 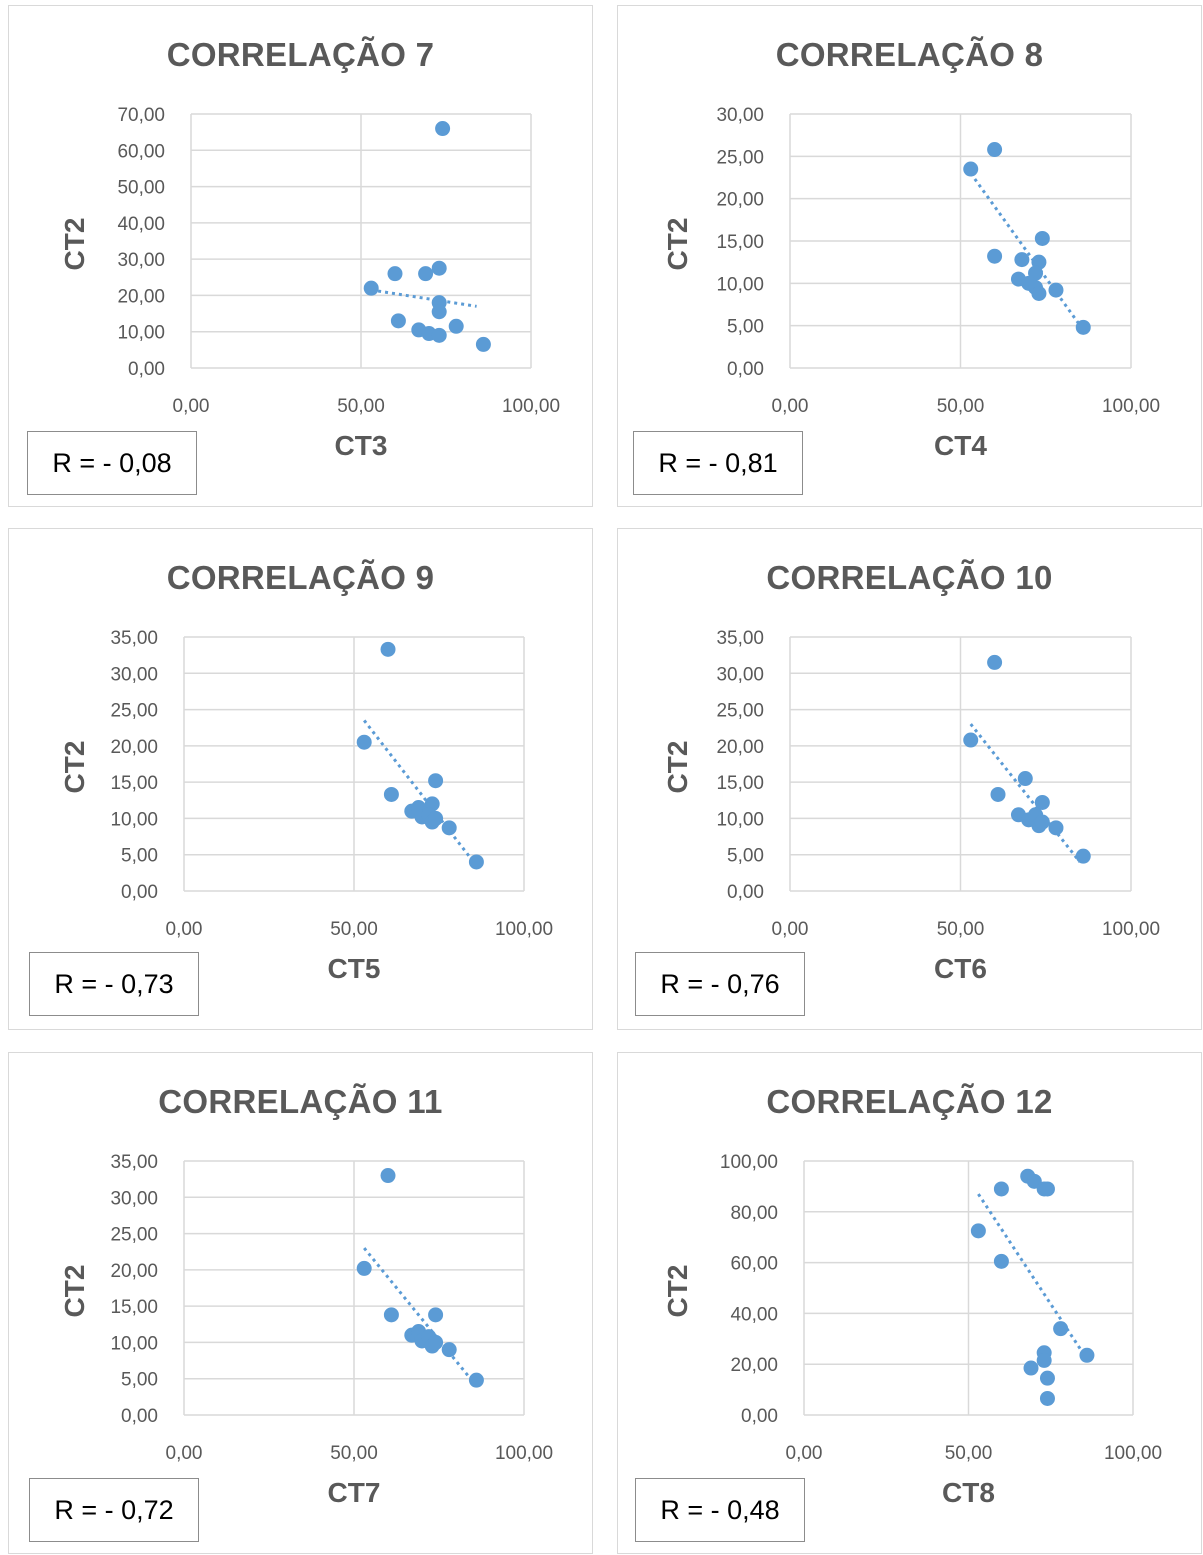 What do you see at coordinates (720, 984) in the screenshot?
I see `correlation-r-box: R = - 0,76` at bounding box center [720, 984].